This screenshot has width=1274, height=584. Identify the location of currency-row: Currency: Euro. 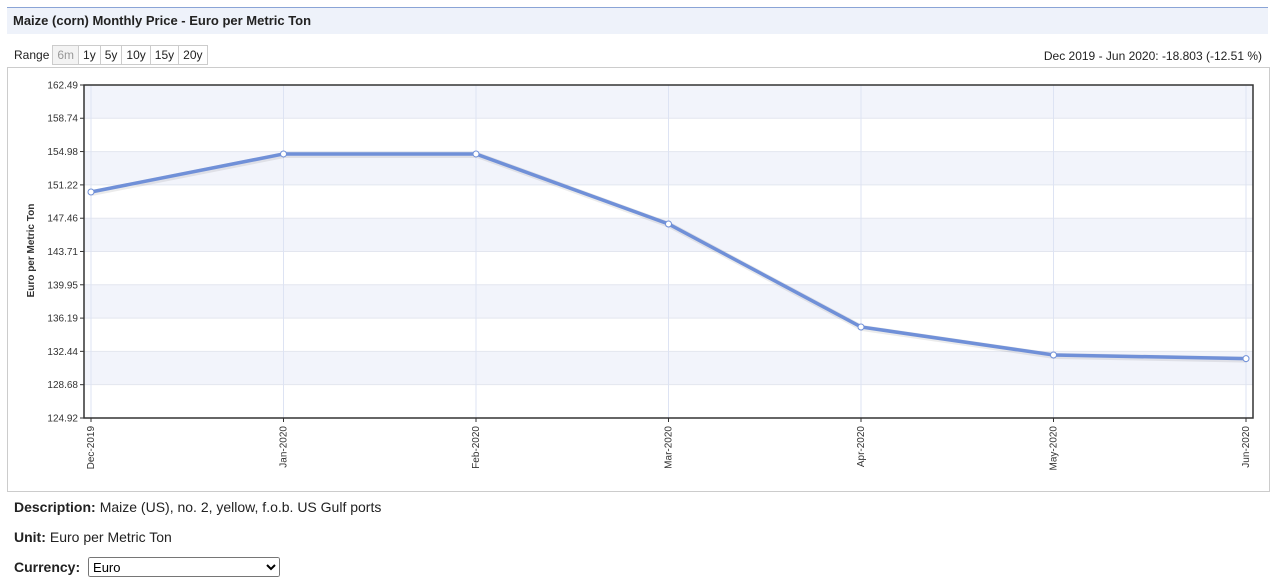
(147, 567).